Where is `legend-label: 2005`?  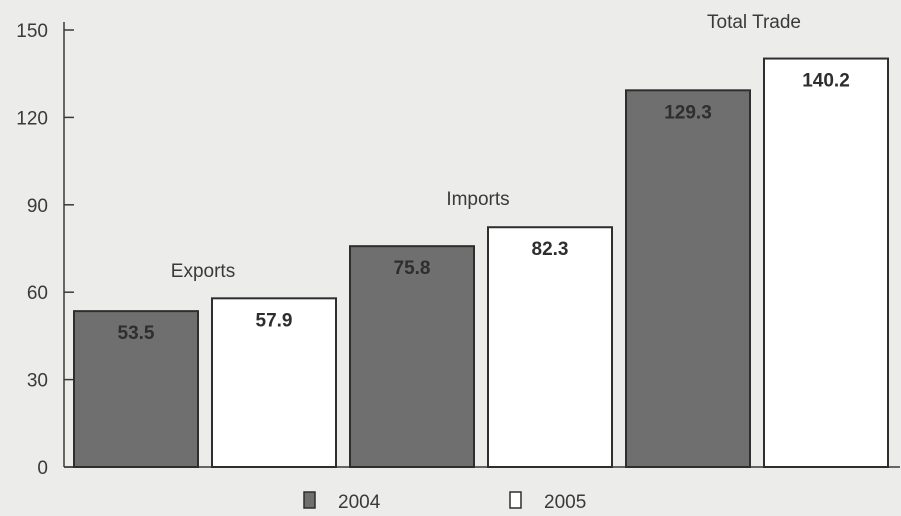 legend-label: 2005 is located at coordinates (565, 502).